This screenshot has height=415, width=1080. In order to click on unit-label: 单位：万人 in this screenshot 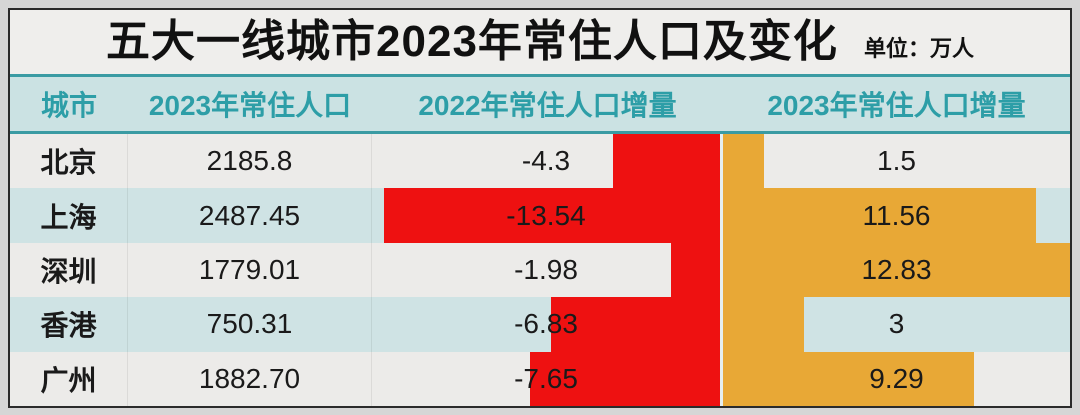, I will do `click(918, 48)`.